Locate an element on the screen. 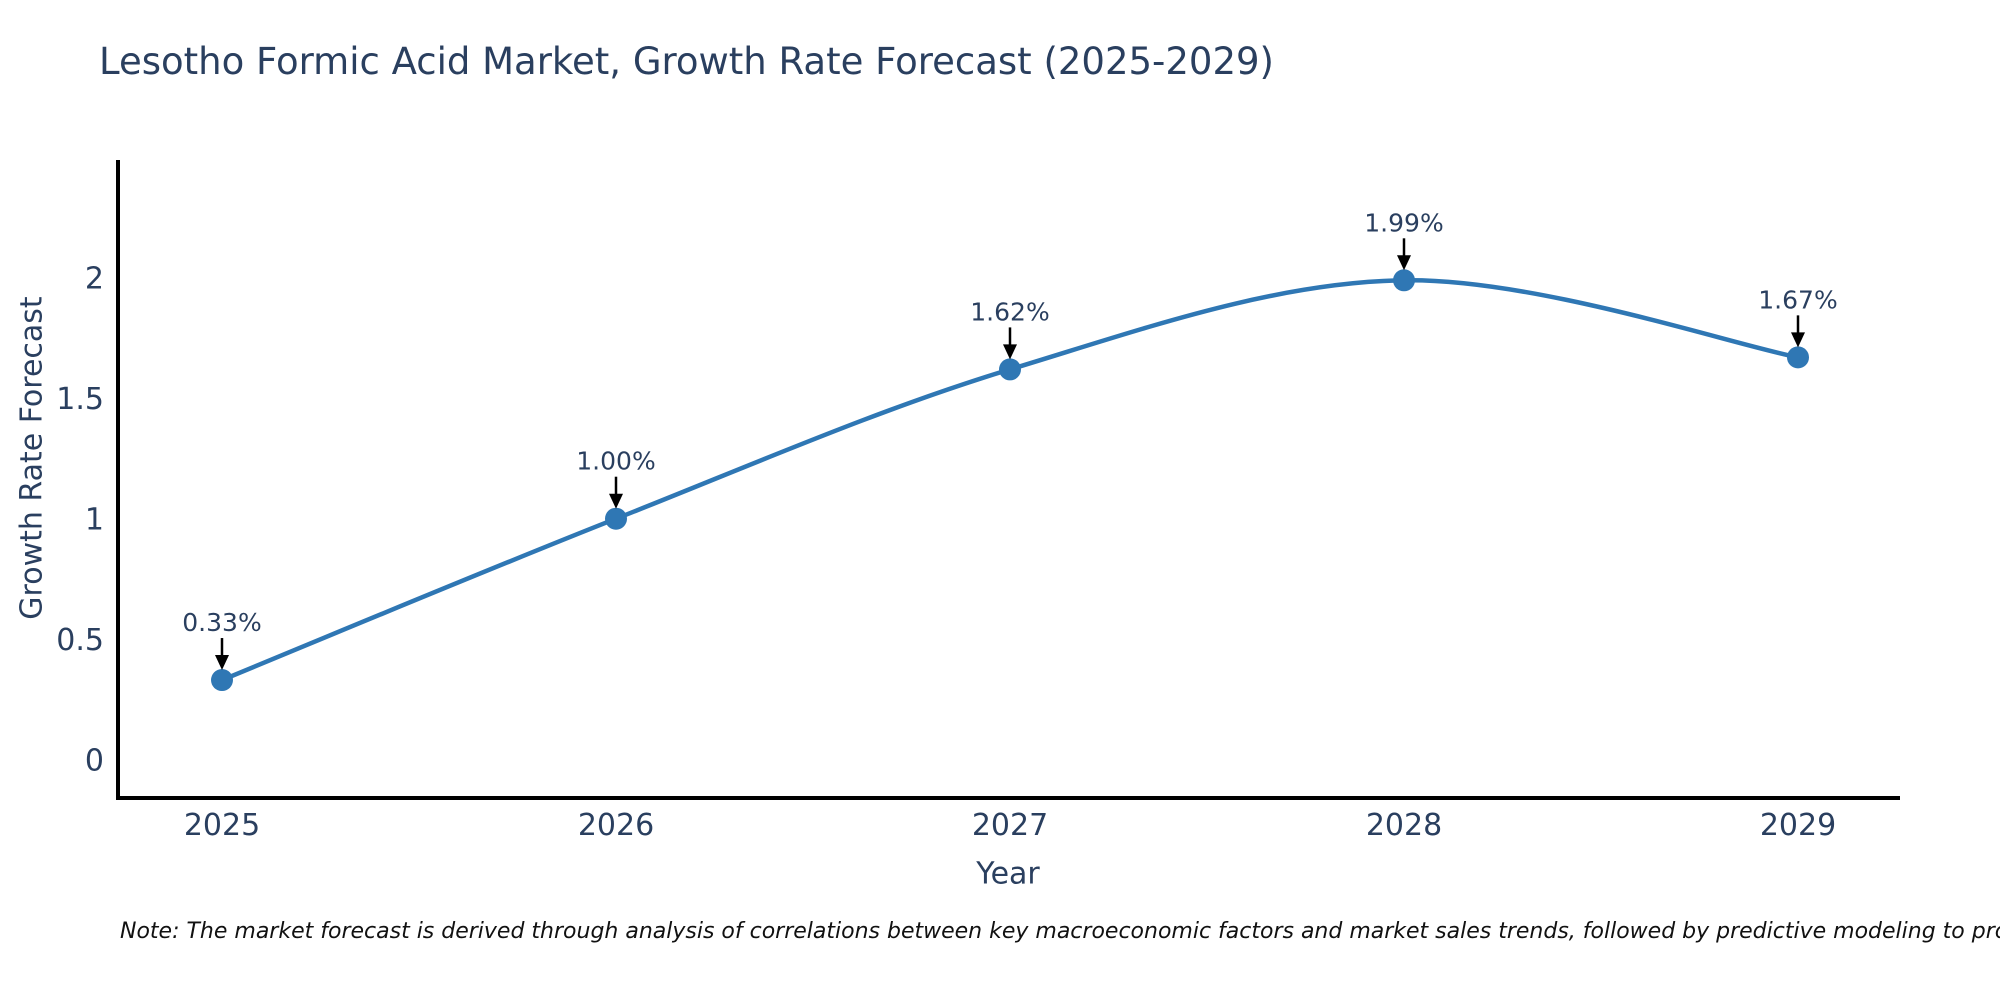  y-tick-label: 2 is located at coordinates (94, 279).